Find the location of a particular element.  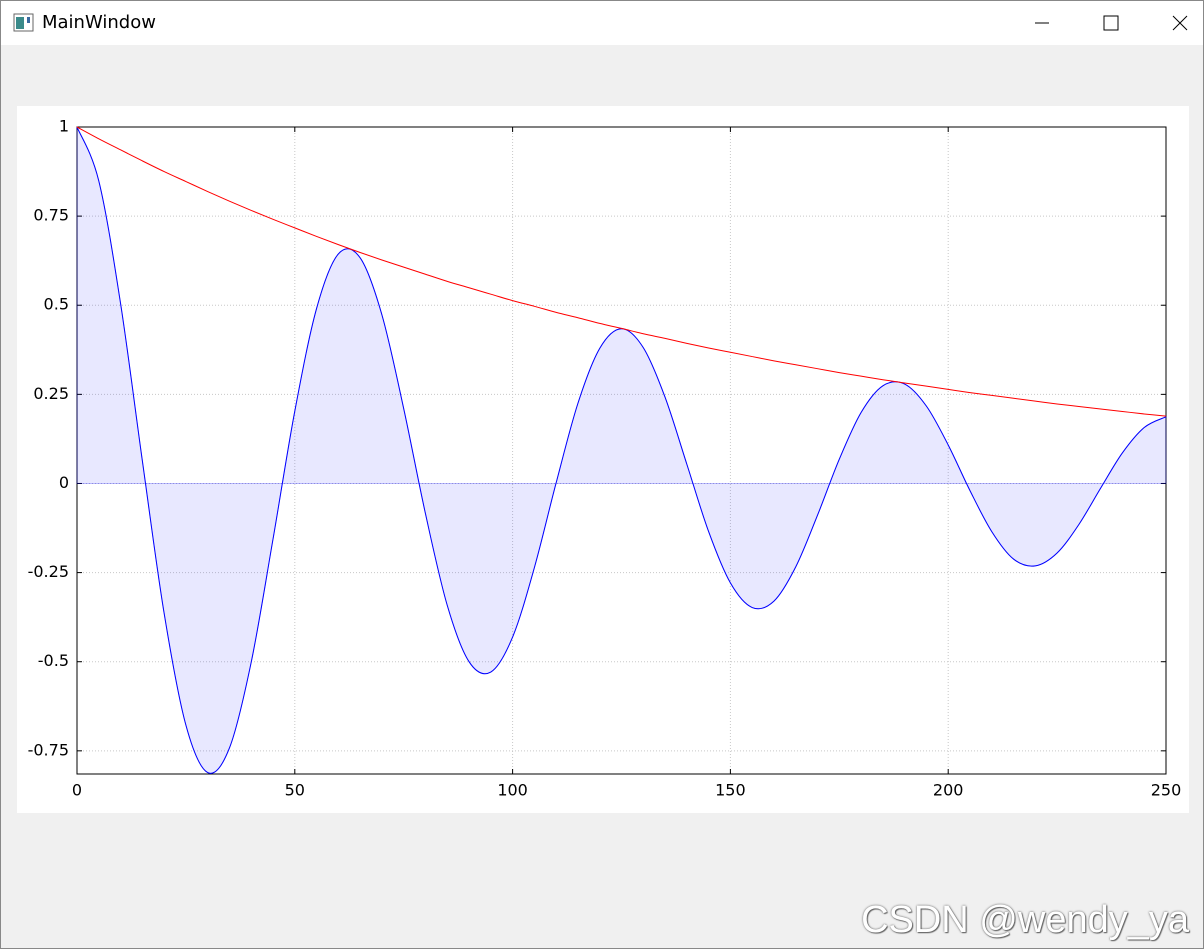

x-tick-label: 50 is located at coordinates (295, 790).